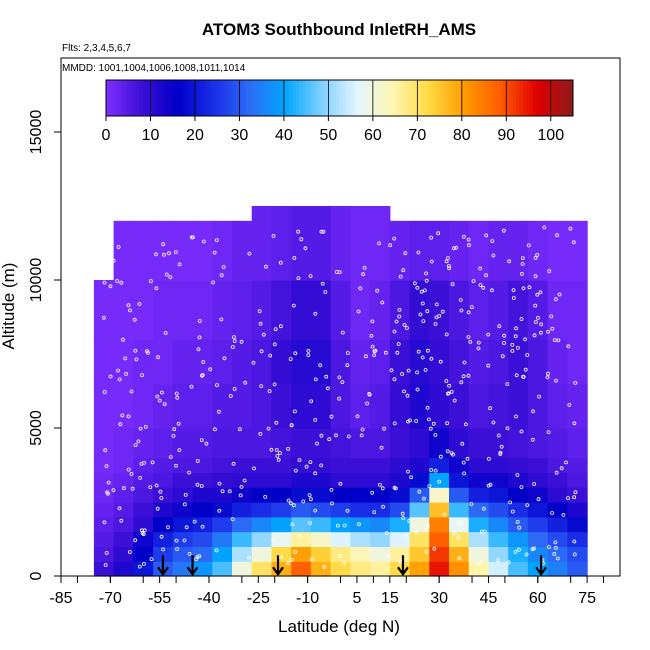 This screenshot has height=650, width=650. What do you see at coordinates (163, 566) in the screenshot?
I see `profile-arrow` at bounding box center [163, 566].